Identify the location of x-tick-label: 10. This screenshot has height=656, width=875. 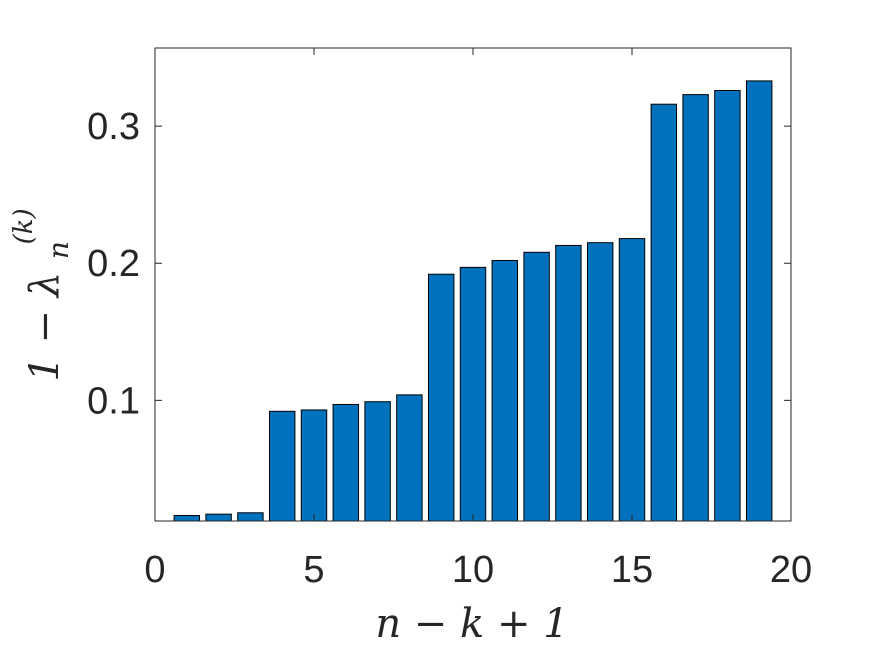
(473, 570).